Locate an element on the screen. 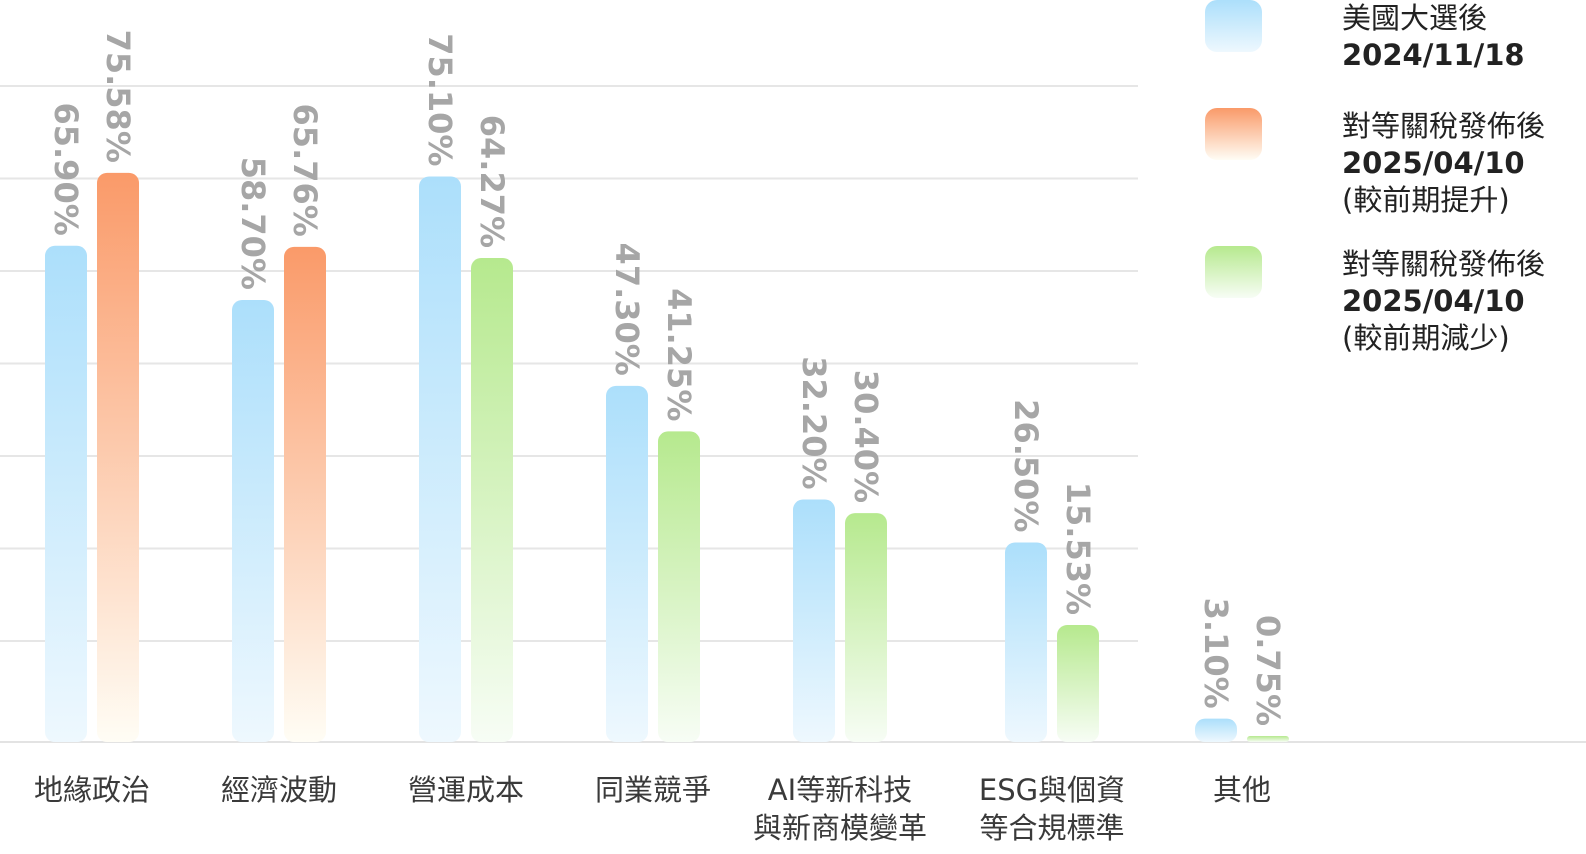 The height and width of the screenshot is (854, 1586). legend-label-3-line1: 對等關稅發佈後 is located at coordinates (1443, 264).